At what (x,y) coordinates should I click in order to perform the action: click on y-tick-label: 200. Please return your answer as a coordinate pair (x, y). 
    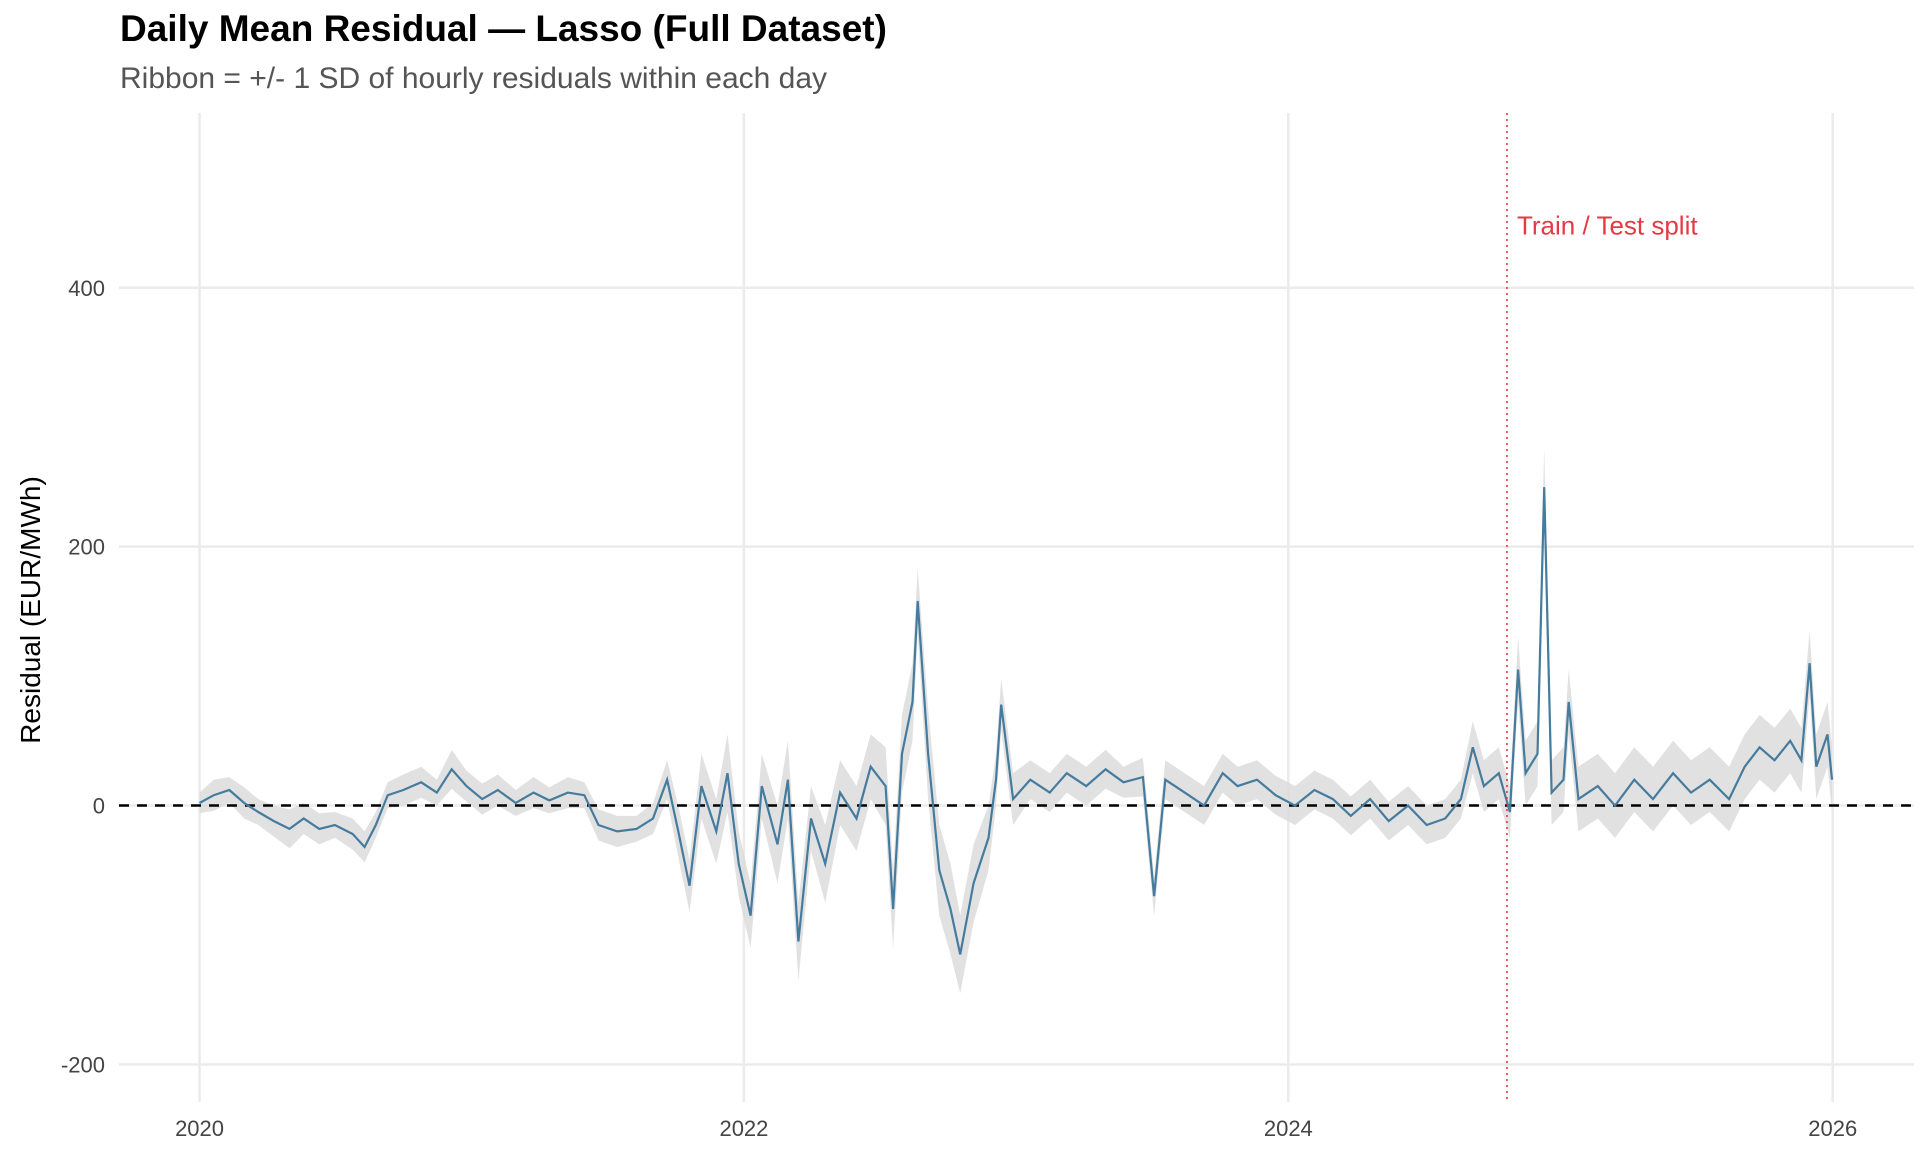
    Looking at the image, I should click on (86, 547).